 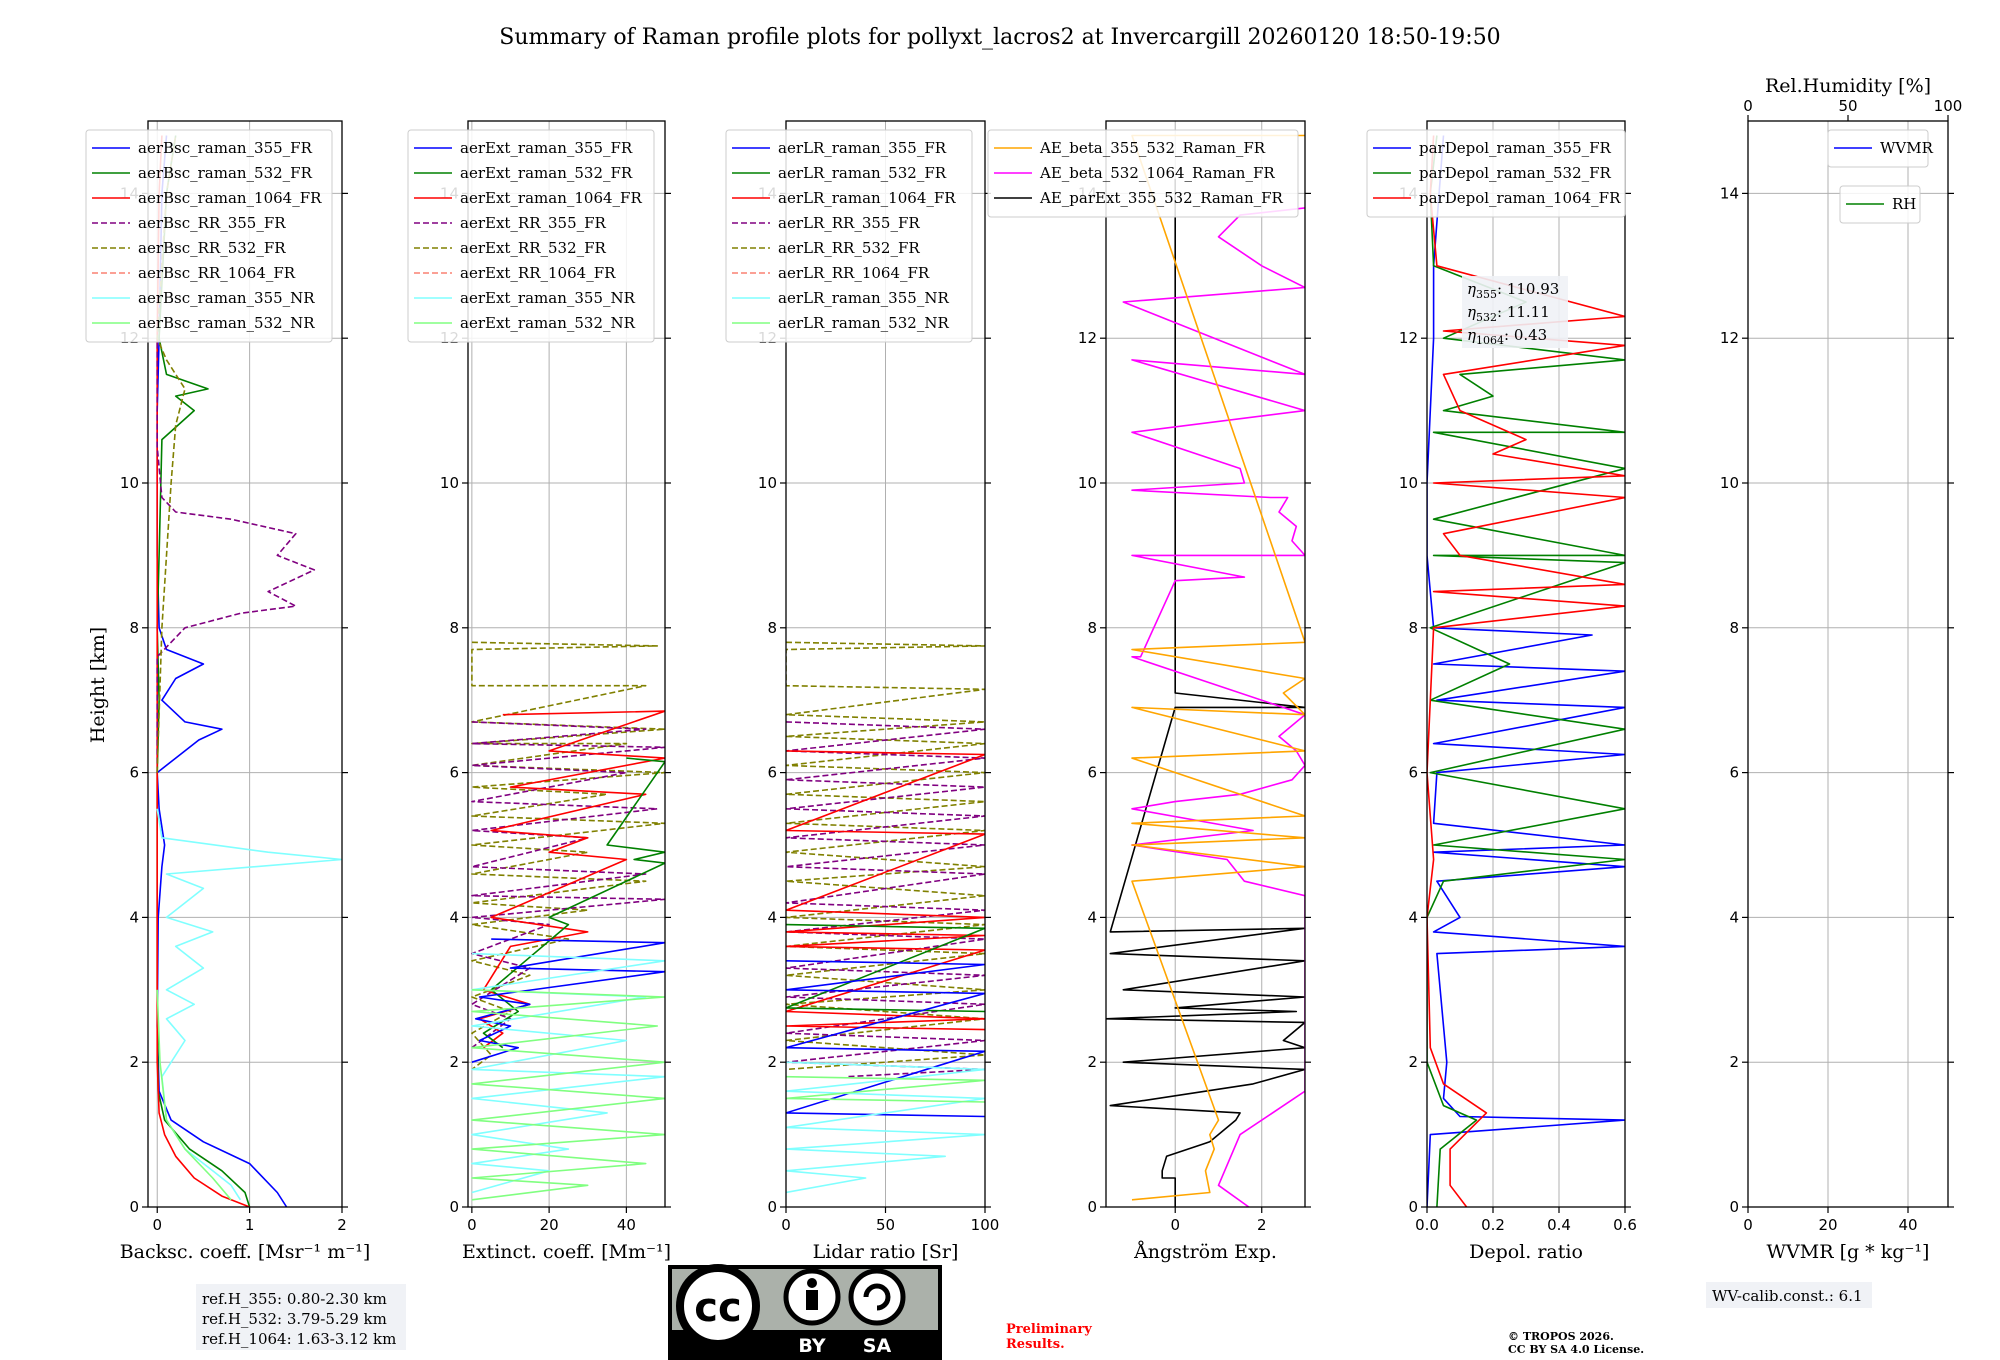 I want to click on legend-entry: aerExt_RR_532_FR, so click(x=533, y=248).